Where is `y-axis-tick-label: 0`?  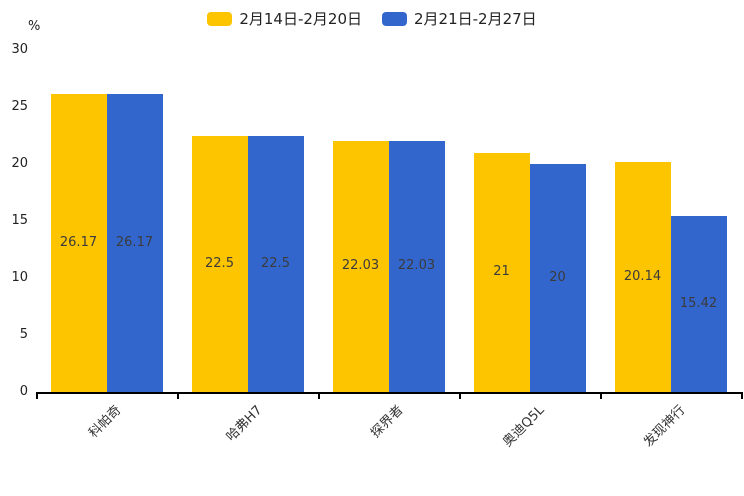
y-axis-tick-label: 0 is located at coordinates (23, 391).